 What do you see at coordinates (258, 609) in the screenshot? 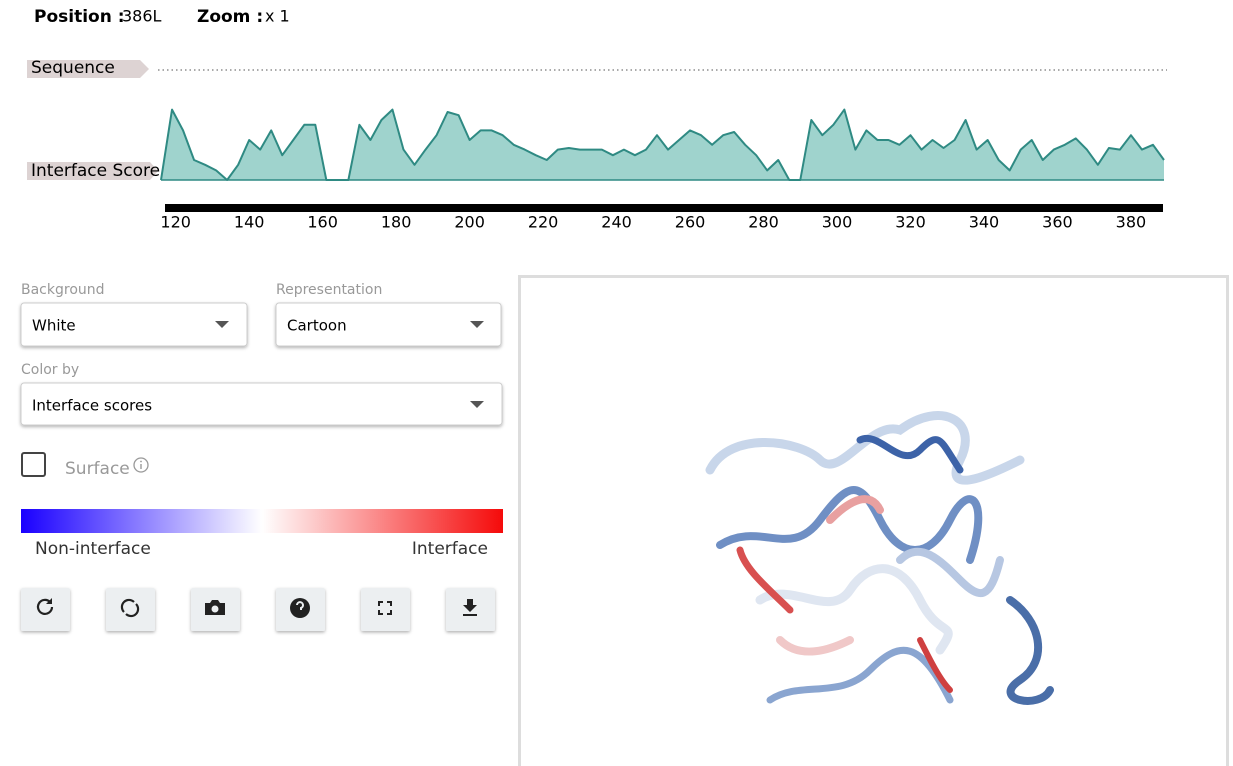
I see `toolbar` at bounding box center [258, 609].